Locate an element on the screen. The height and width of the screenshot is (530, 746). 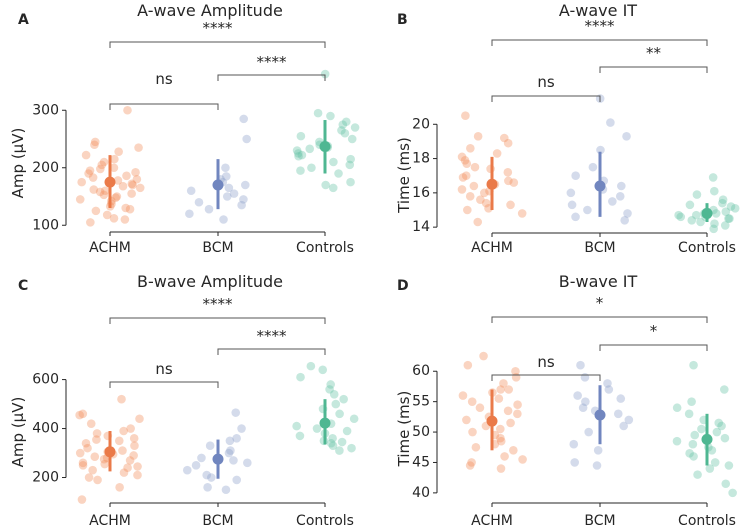
panel-letter: B is located at coordinates (402, 20).